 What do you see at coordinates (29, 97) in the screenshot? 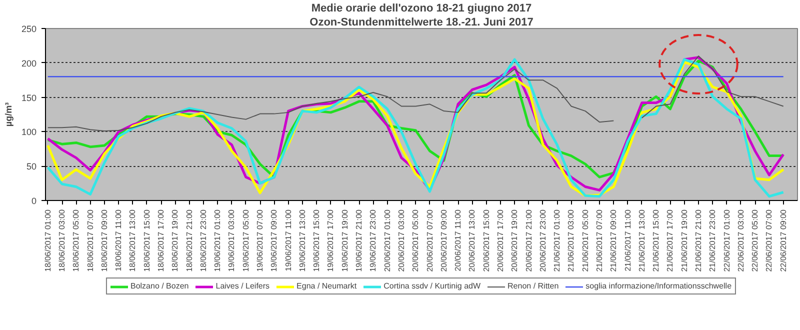
I see `y-tick-label: 150` at bounding box center [29, 97].